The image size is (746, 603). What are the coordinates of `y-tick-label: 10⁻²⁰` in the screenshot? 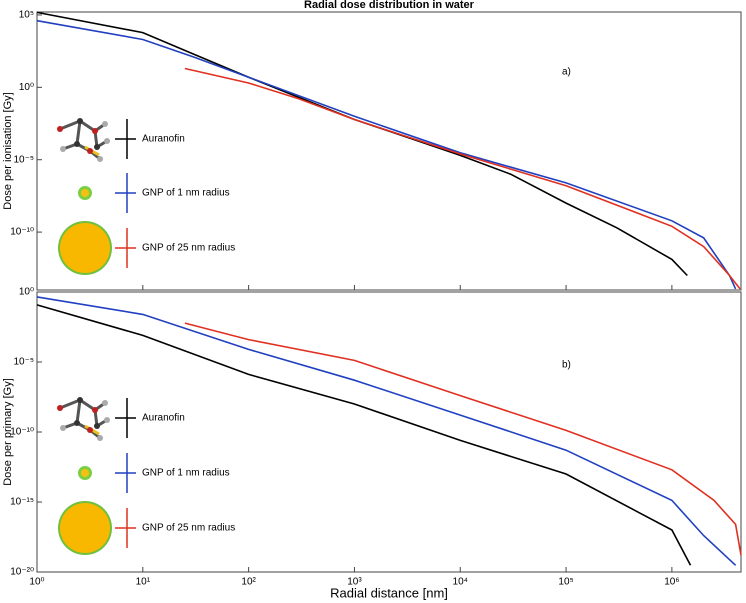 It's located at (22, 572).